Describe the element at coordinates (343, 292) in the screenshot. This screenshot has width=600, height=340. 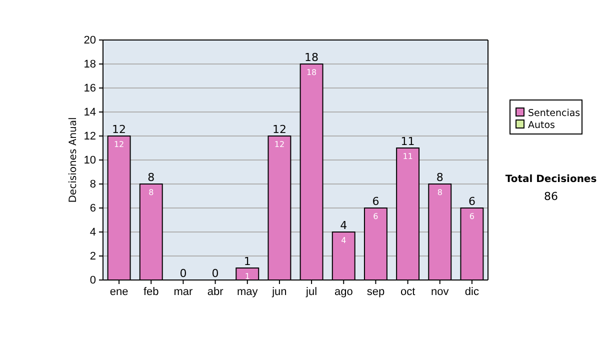
I see `x-tick-label: ago` at that location.